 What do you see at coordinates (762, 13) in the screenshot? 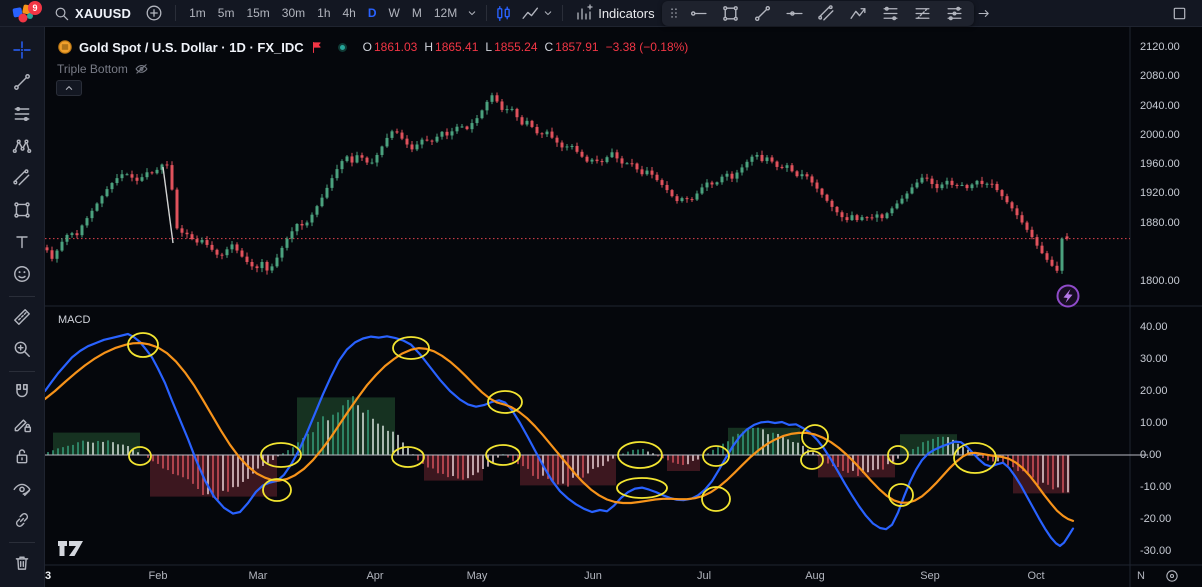
I see `trend-line-icon` at bounding box center [762, 13].